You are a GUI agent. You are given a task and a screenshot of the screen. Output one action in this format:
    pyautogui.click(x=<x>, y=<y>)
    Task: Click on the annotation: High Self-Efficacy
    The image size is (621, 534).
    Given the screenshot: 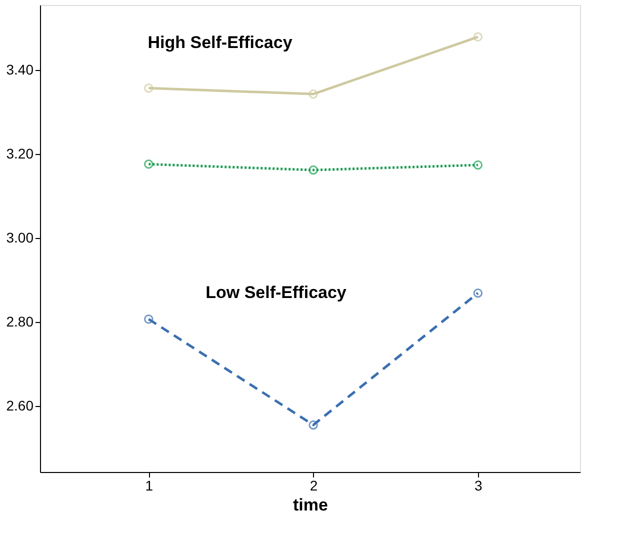 What is the action you would take?
    pyautogui.click(x=220, y=42)
    